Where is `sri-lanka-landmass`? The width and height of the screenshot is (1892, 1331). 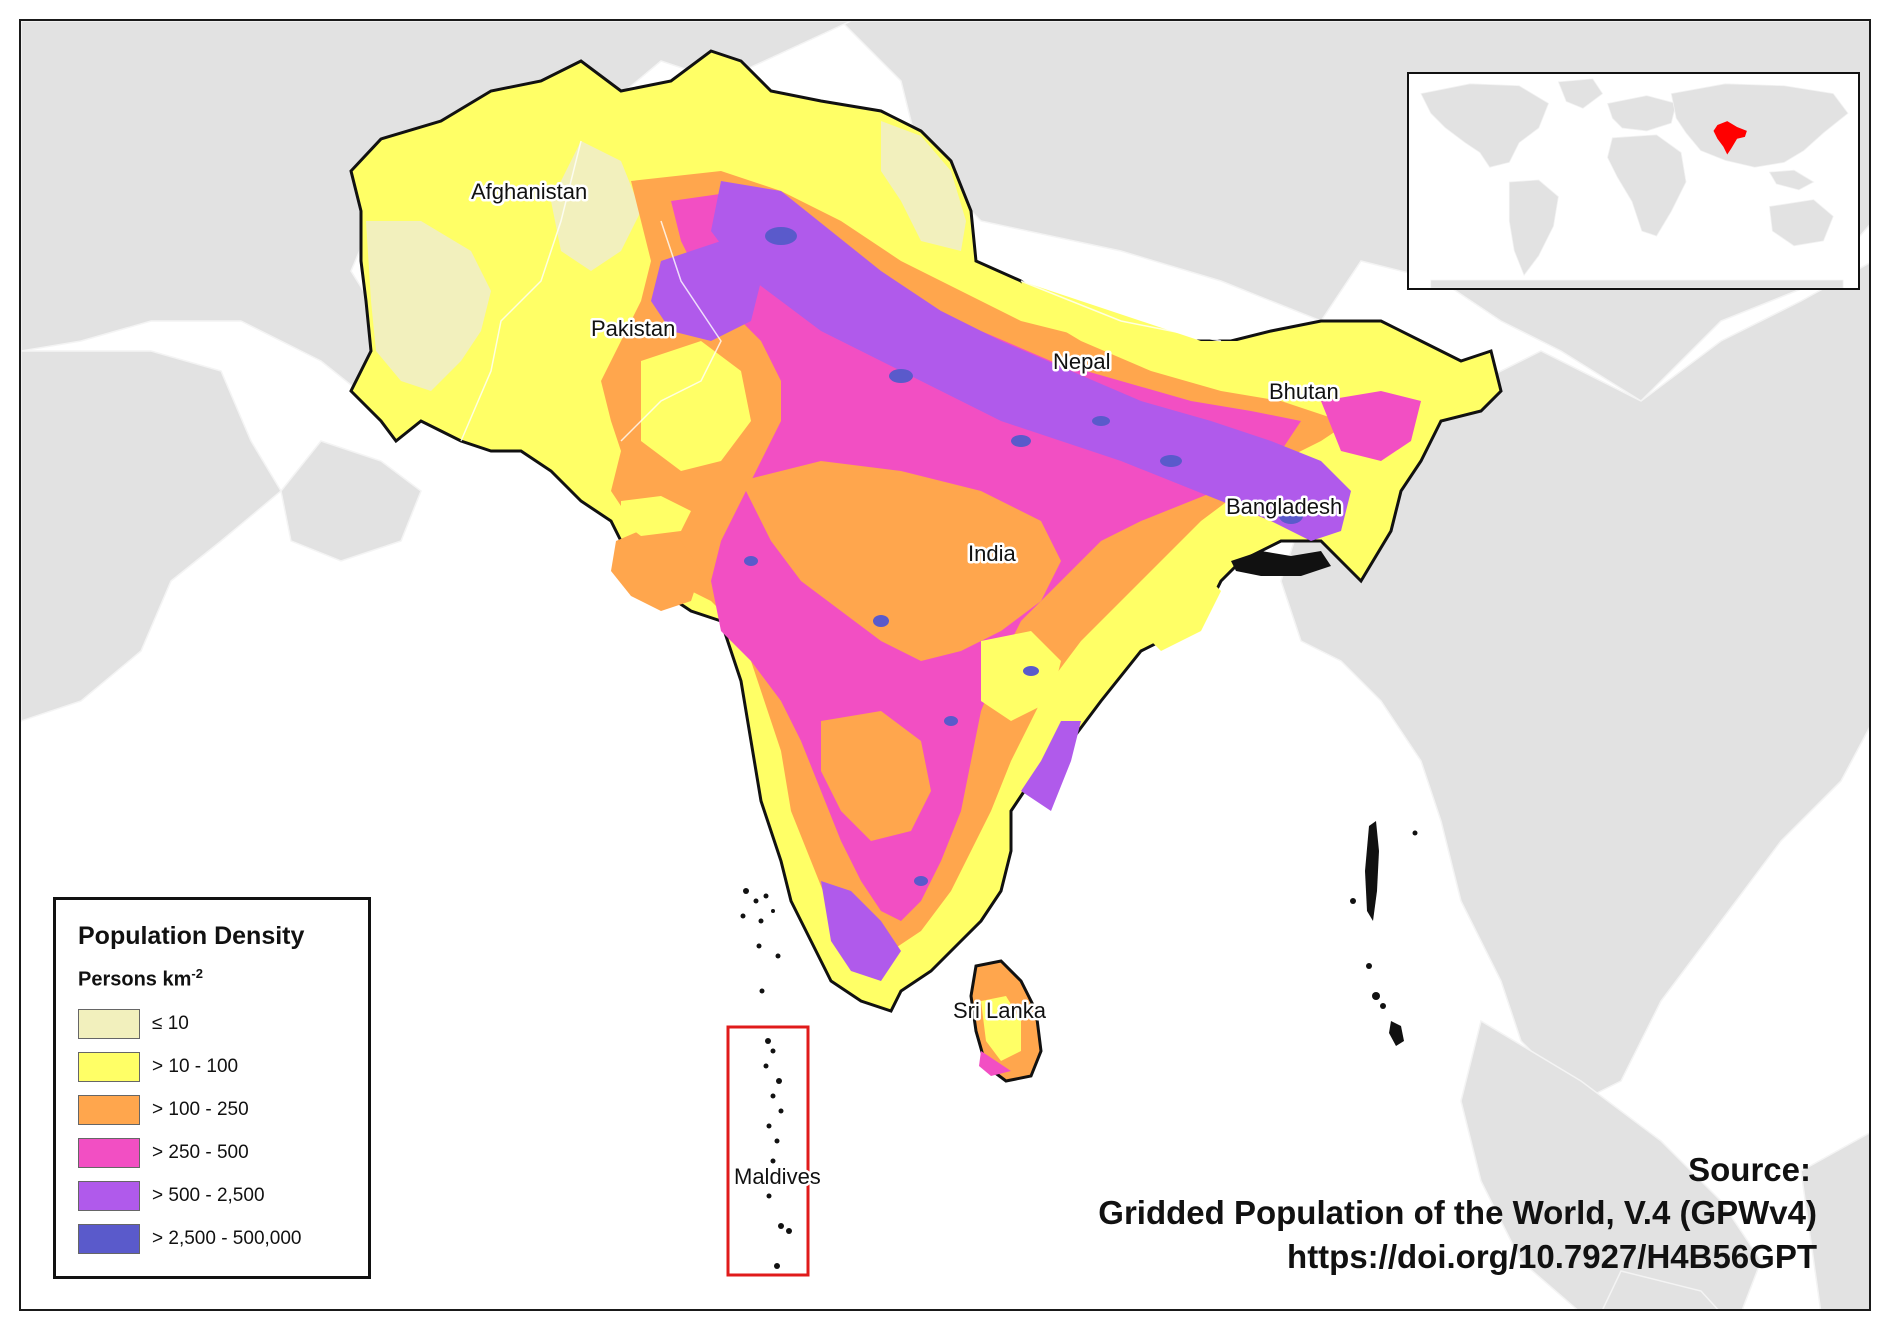 sri-lanka-landmass is located at coordinates (1006, 1021).